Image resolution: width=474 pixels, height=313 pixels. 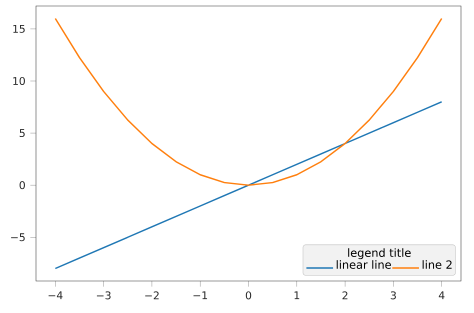 What do you see at coordinates (19, 28) in the screenshot?
I see `y-tick-label: 15` at bounding box center [19, 28].